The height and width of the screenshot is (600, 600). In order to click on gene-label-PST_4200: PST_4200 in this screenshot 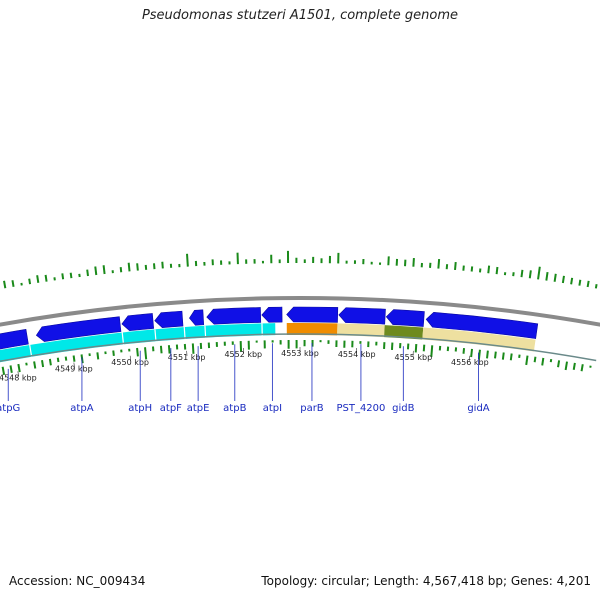, I will do `click(360, 408)`.